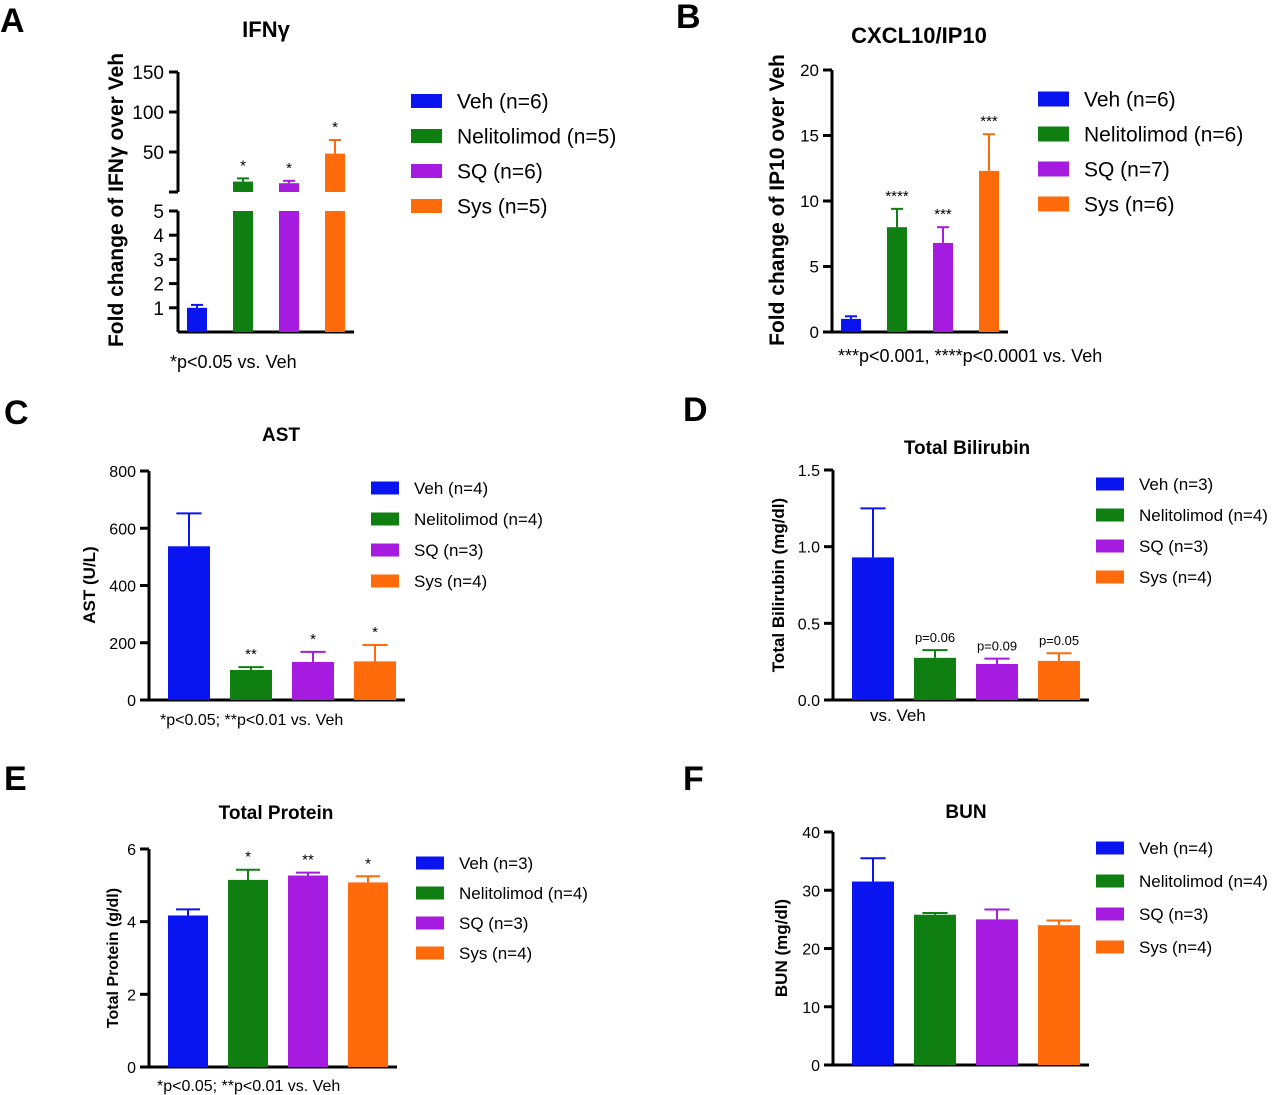  I want to click on panel-letter: E, so click(15, 779).